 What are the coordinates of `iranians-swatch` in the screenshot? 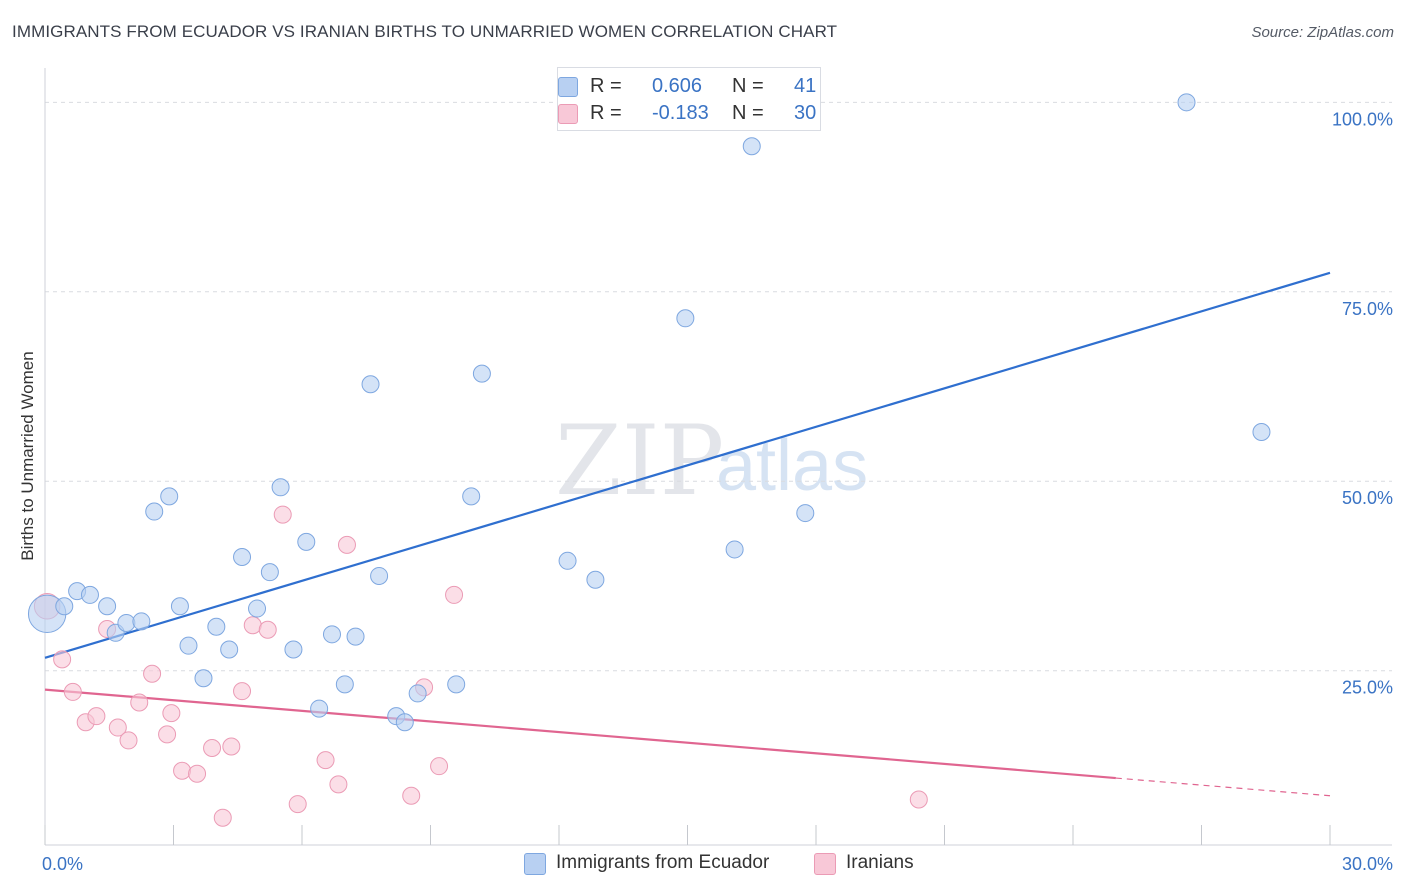 It's located at (568, 114).